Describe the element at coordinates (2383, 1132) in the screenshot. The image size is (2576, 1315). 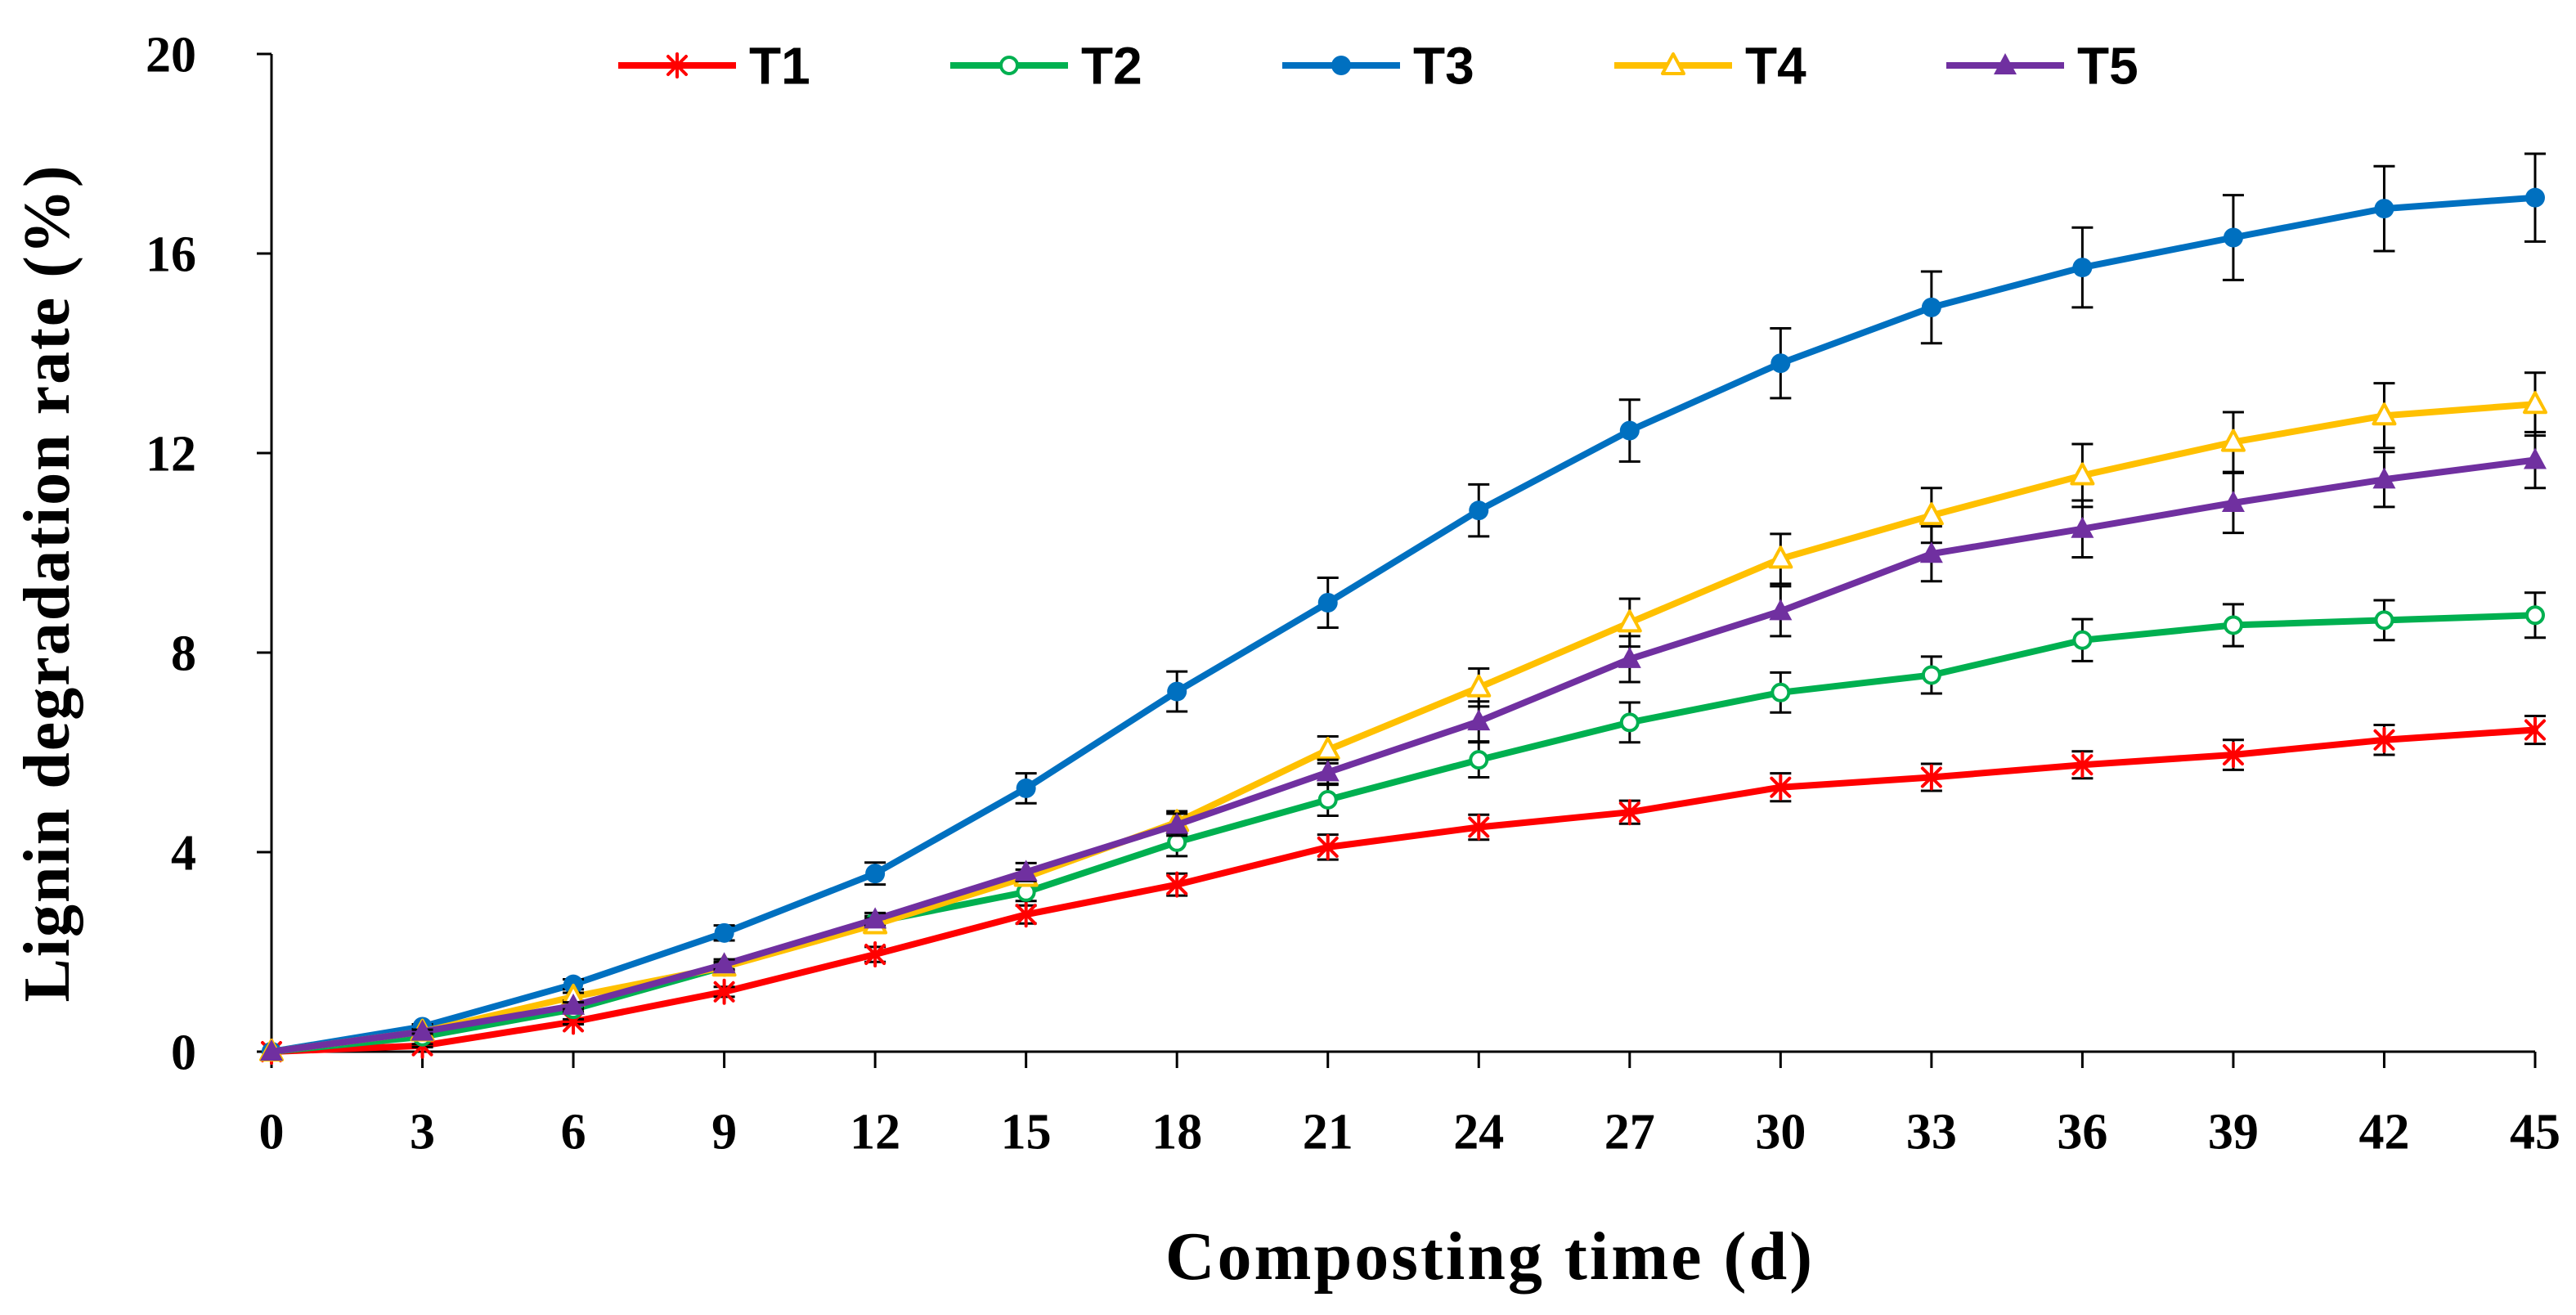
I see `x-tick-label: 42` at that location.